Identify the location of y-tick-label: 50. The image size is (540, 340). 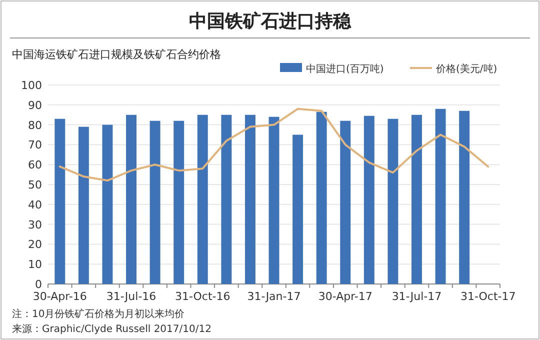
(35, 185).